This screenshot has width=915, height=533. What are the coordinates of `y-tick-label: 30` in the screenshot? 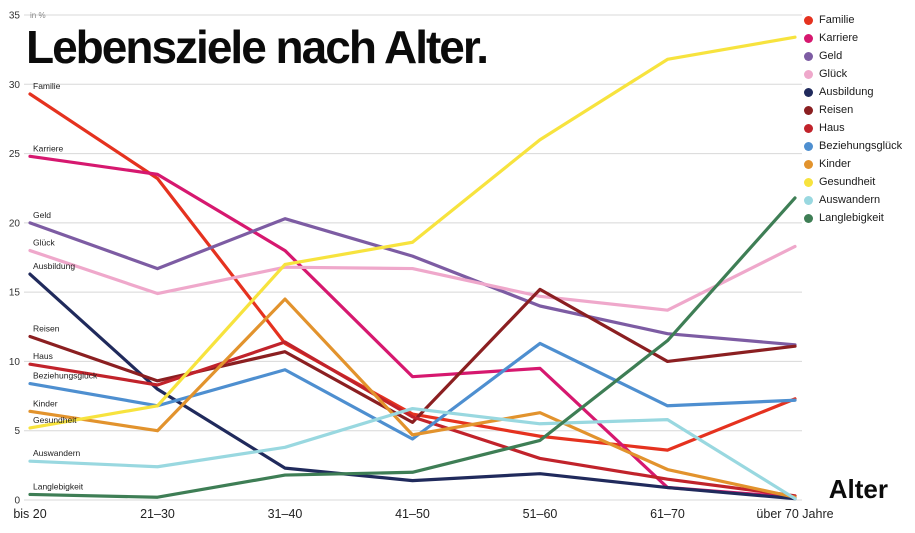 It's located at (15, 85).